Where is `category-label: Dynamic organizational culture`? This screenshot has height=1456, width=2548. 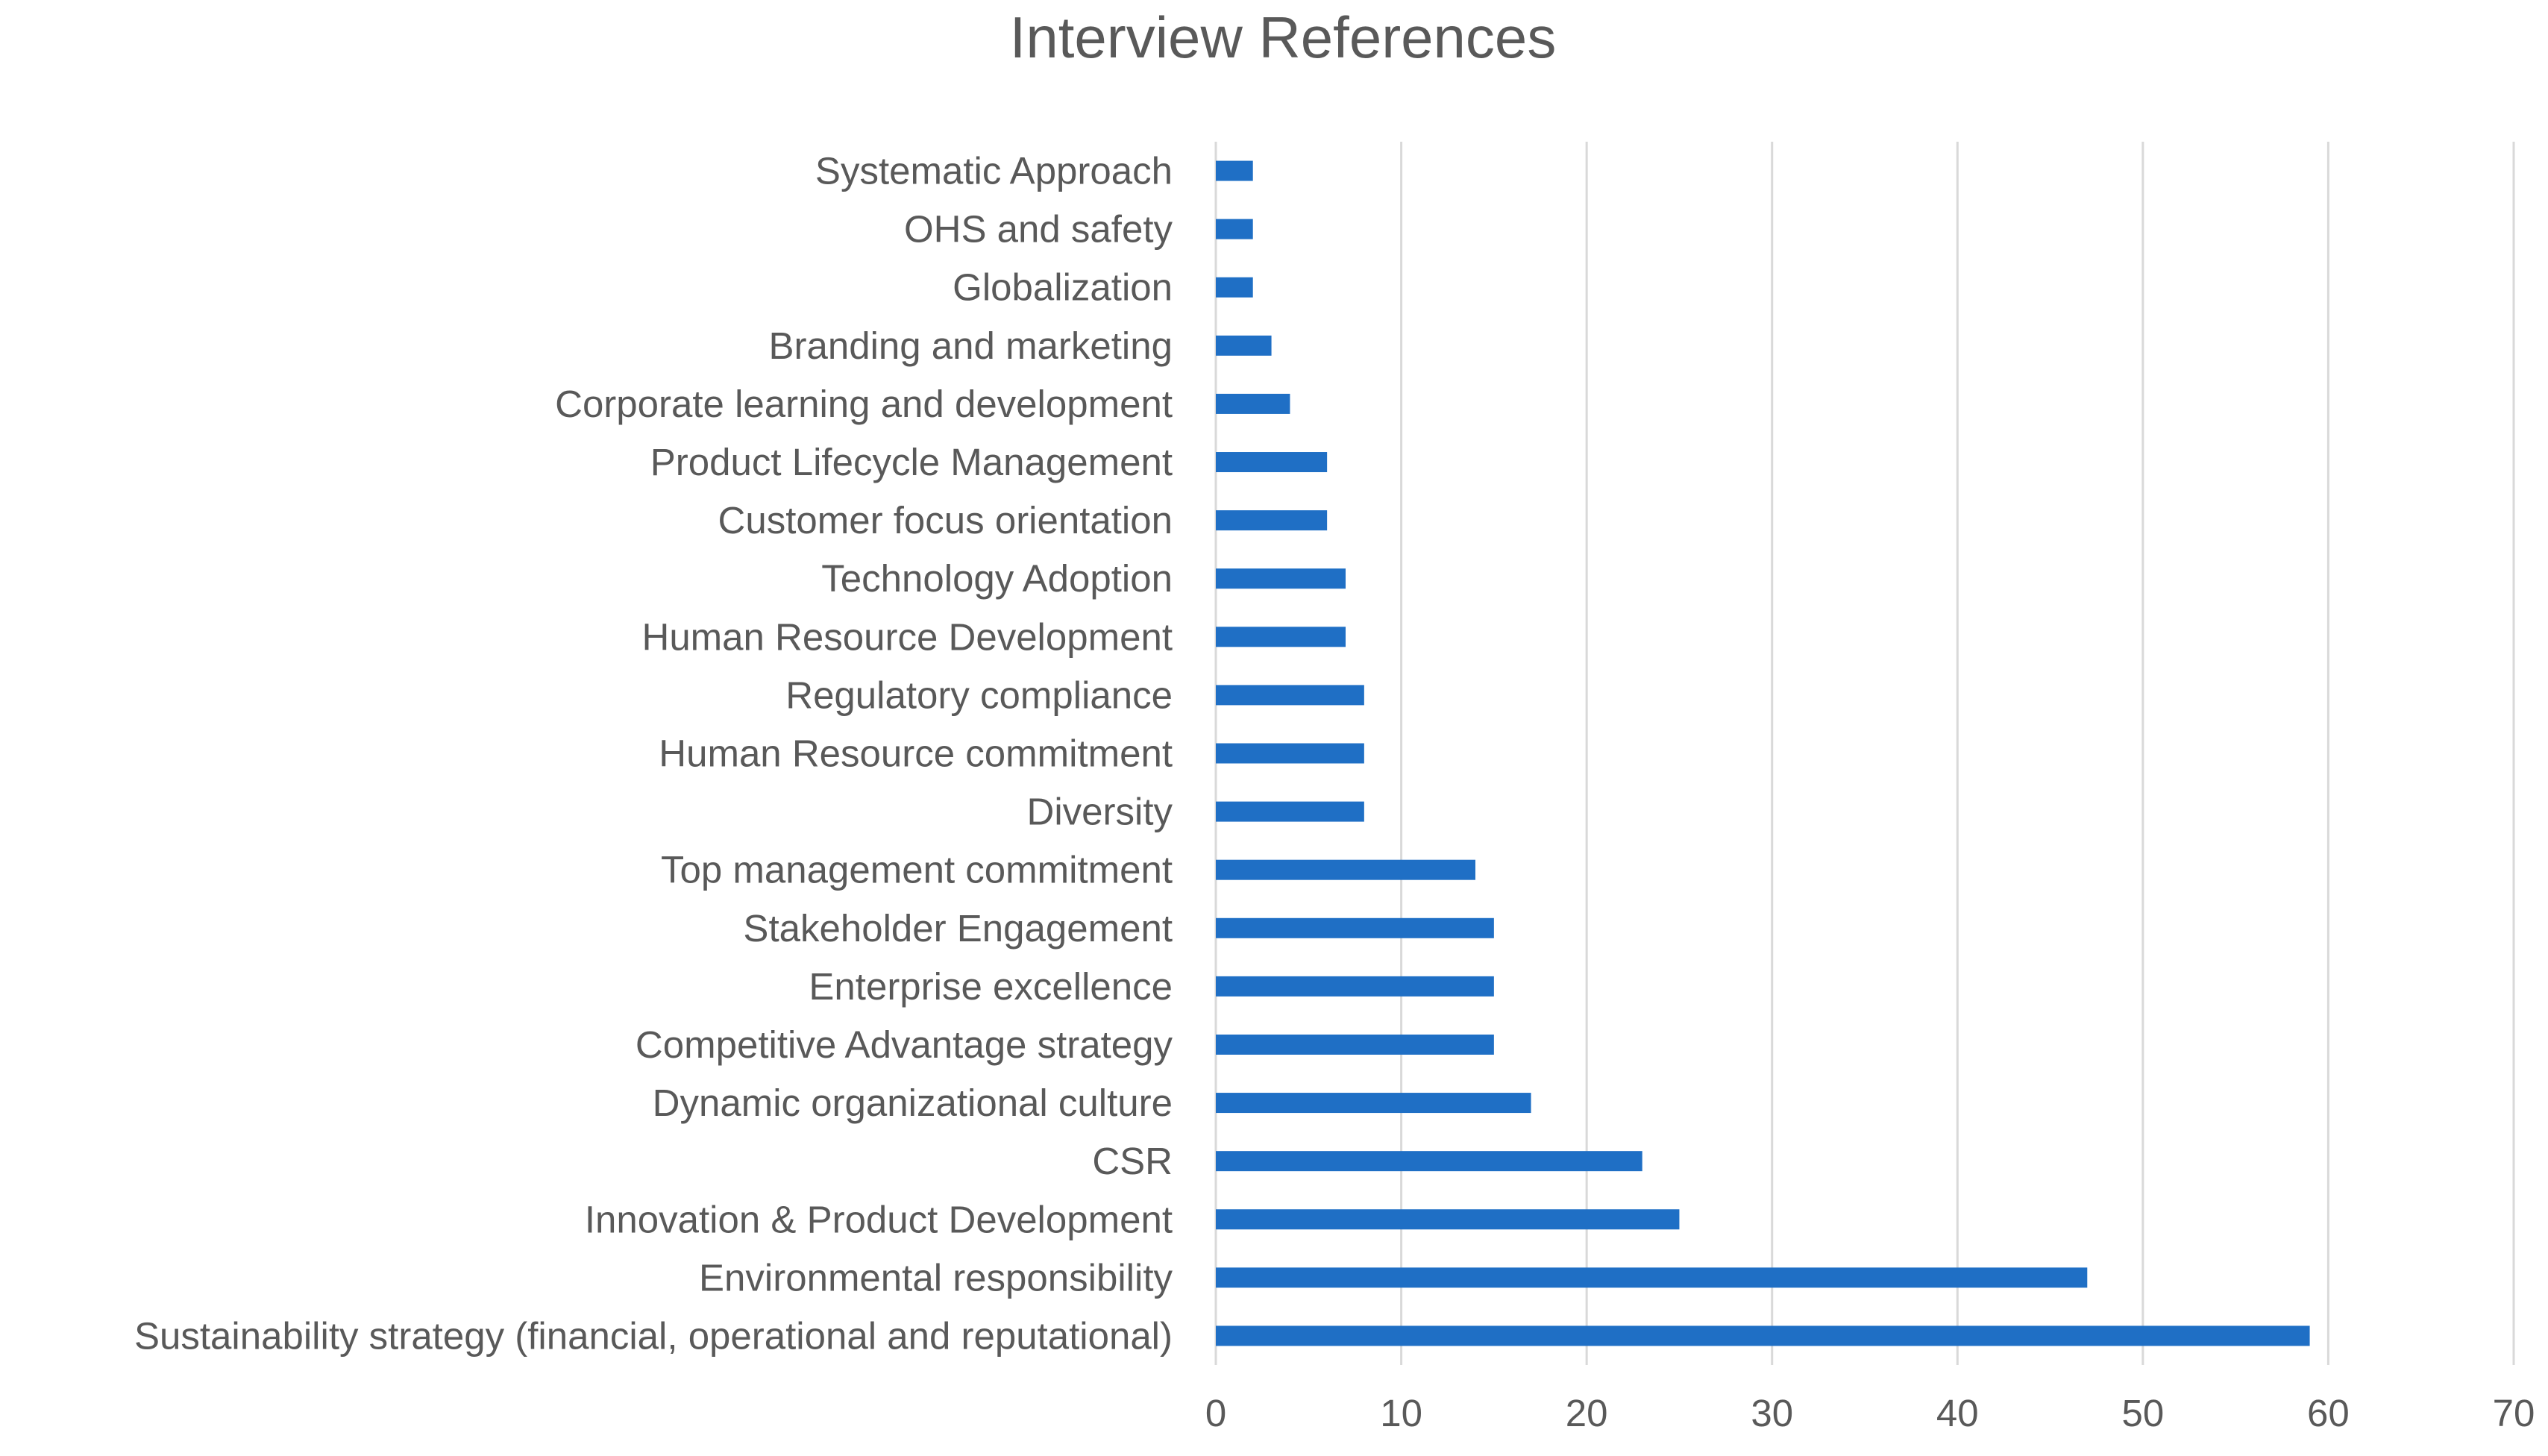
category-label: Dynamic organizational culture is located at coordinates (913, 1103).